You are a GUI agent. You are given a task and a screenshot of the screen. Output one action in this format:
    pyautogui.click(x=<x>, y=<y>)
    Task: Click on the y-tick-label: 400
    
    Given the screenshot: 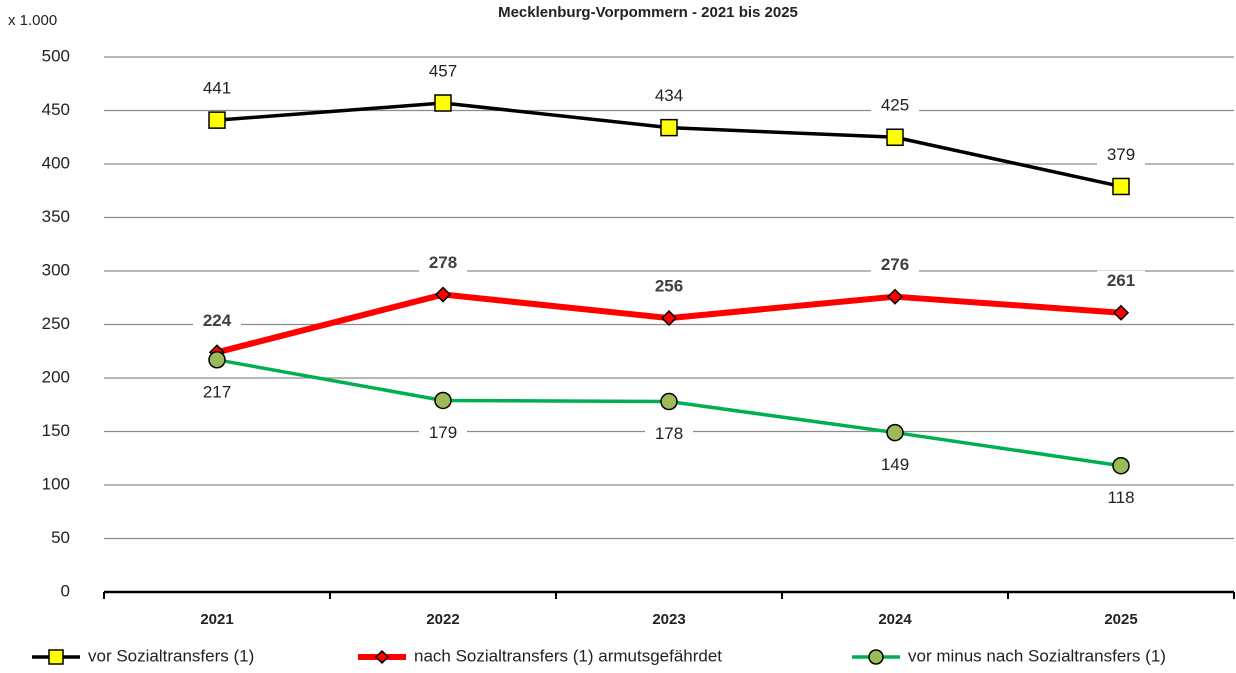 What is the action you would take?
    pyautogui.click(x=56, y=162)
    